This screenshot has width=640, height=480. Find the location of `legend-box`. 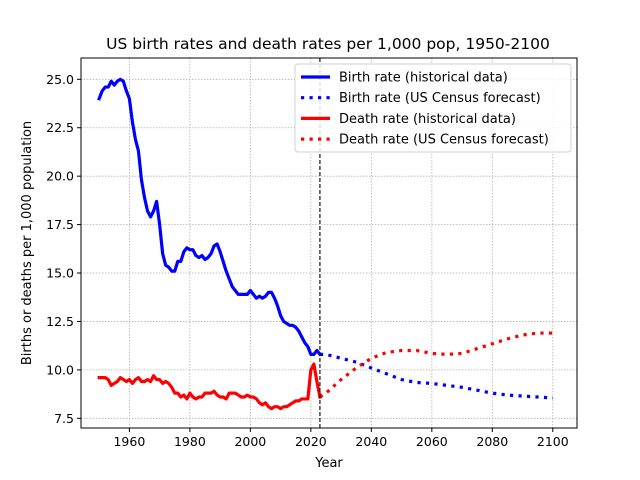

legend-box is located at coordinates (433, 108).